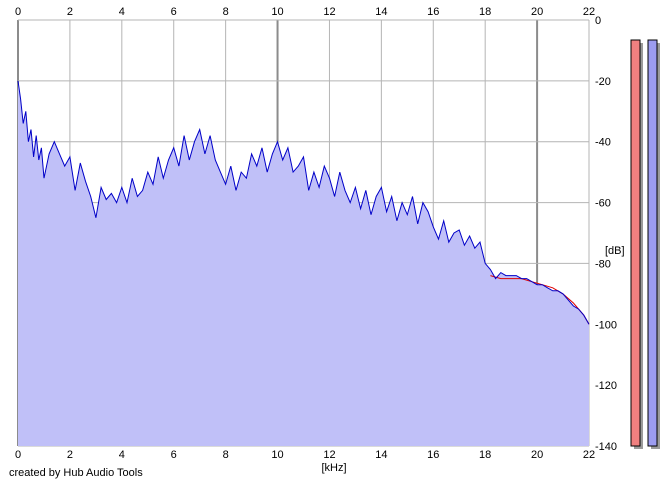 The height and width of the screenshot is (486, 672). What do you see at coordinates (606, 325) in the screenshot?
I see `y-tick-label: -100` at bounding box center [606, 325].